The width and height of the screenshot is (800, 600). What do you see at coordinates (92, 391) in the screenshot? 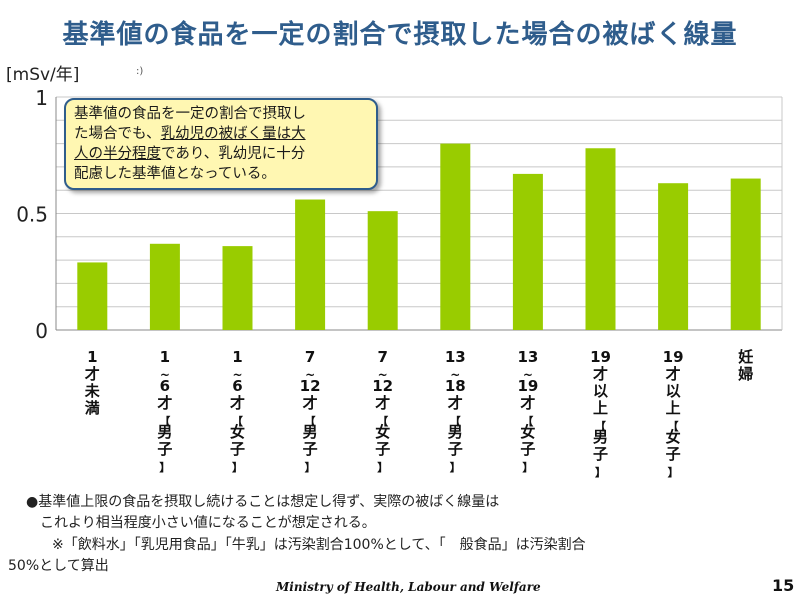
I see `x-tick-label: 未` at bounding box center [92, 391].